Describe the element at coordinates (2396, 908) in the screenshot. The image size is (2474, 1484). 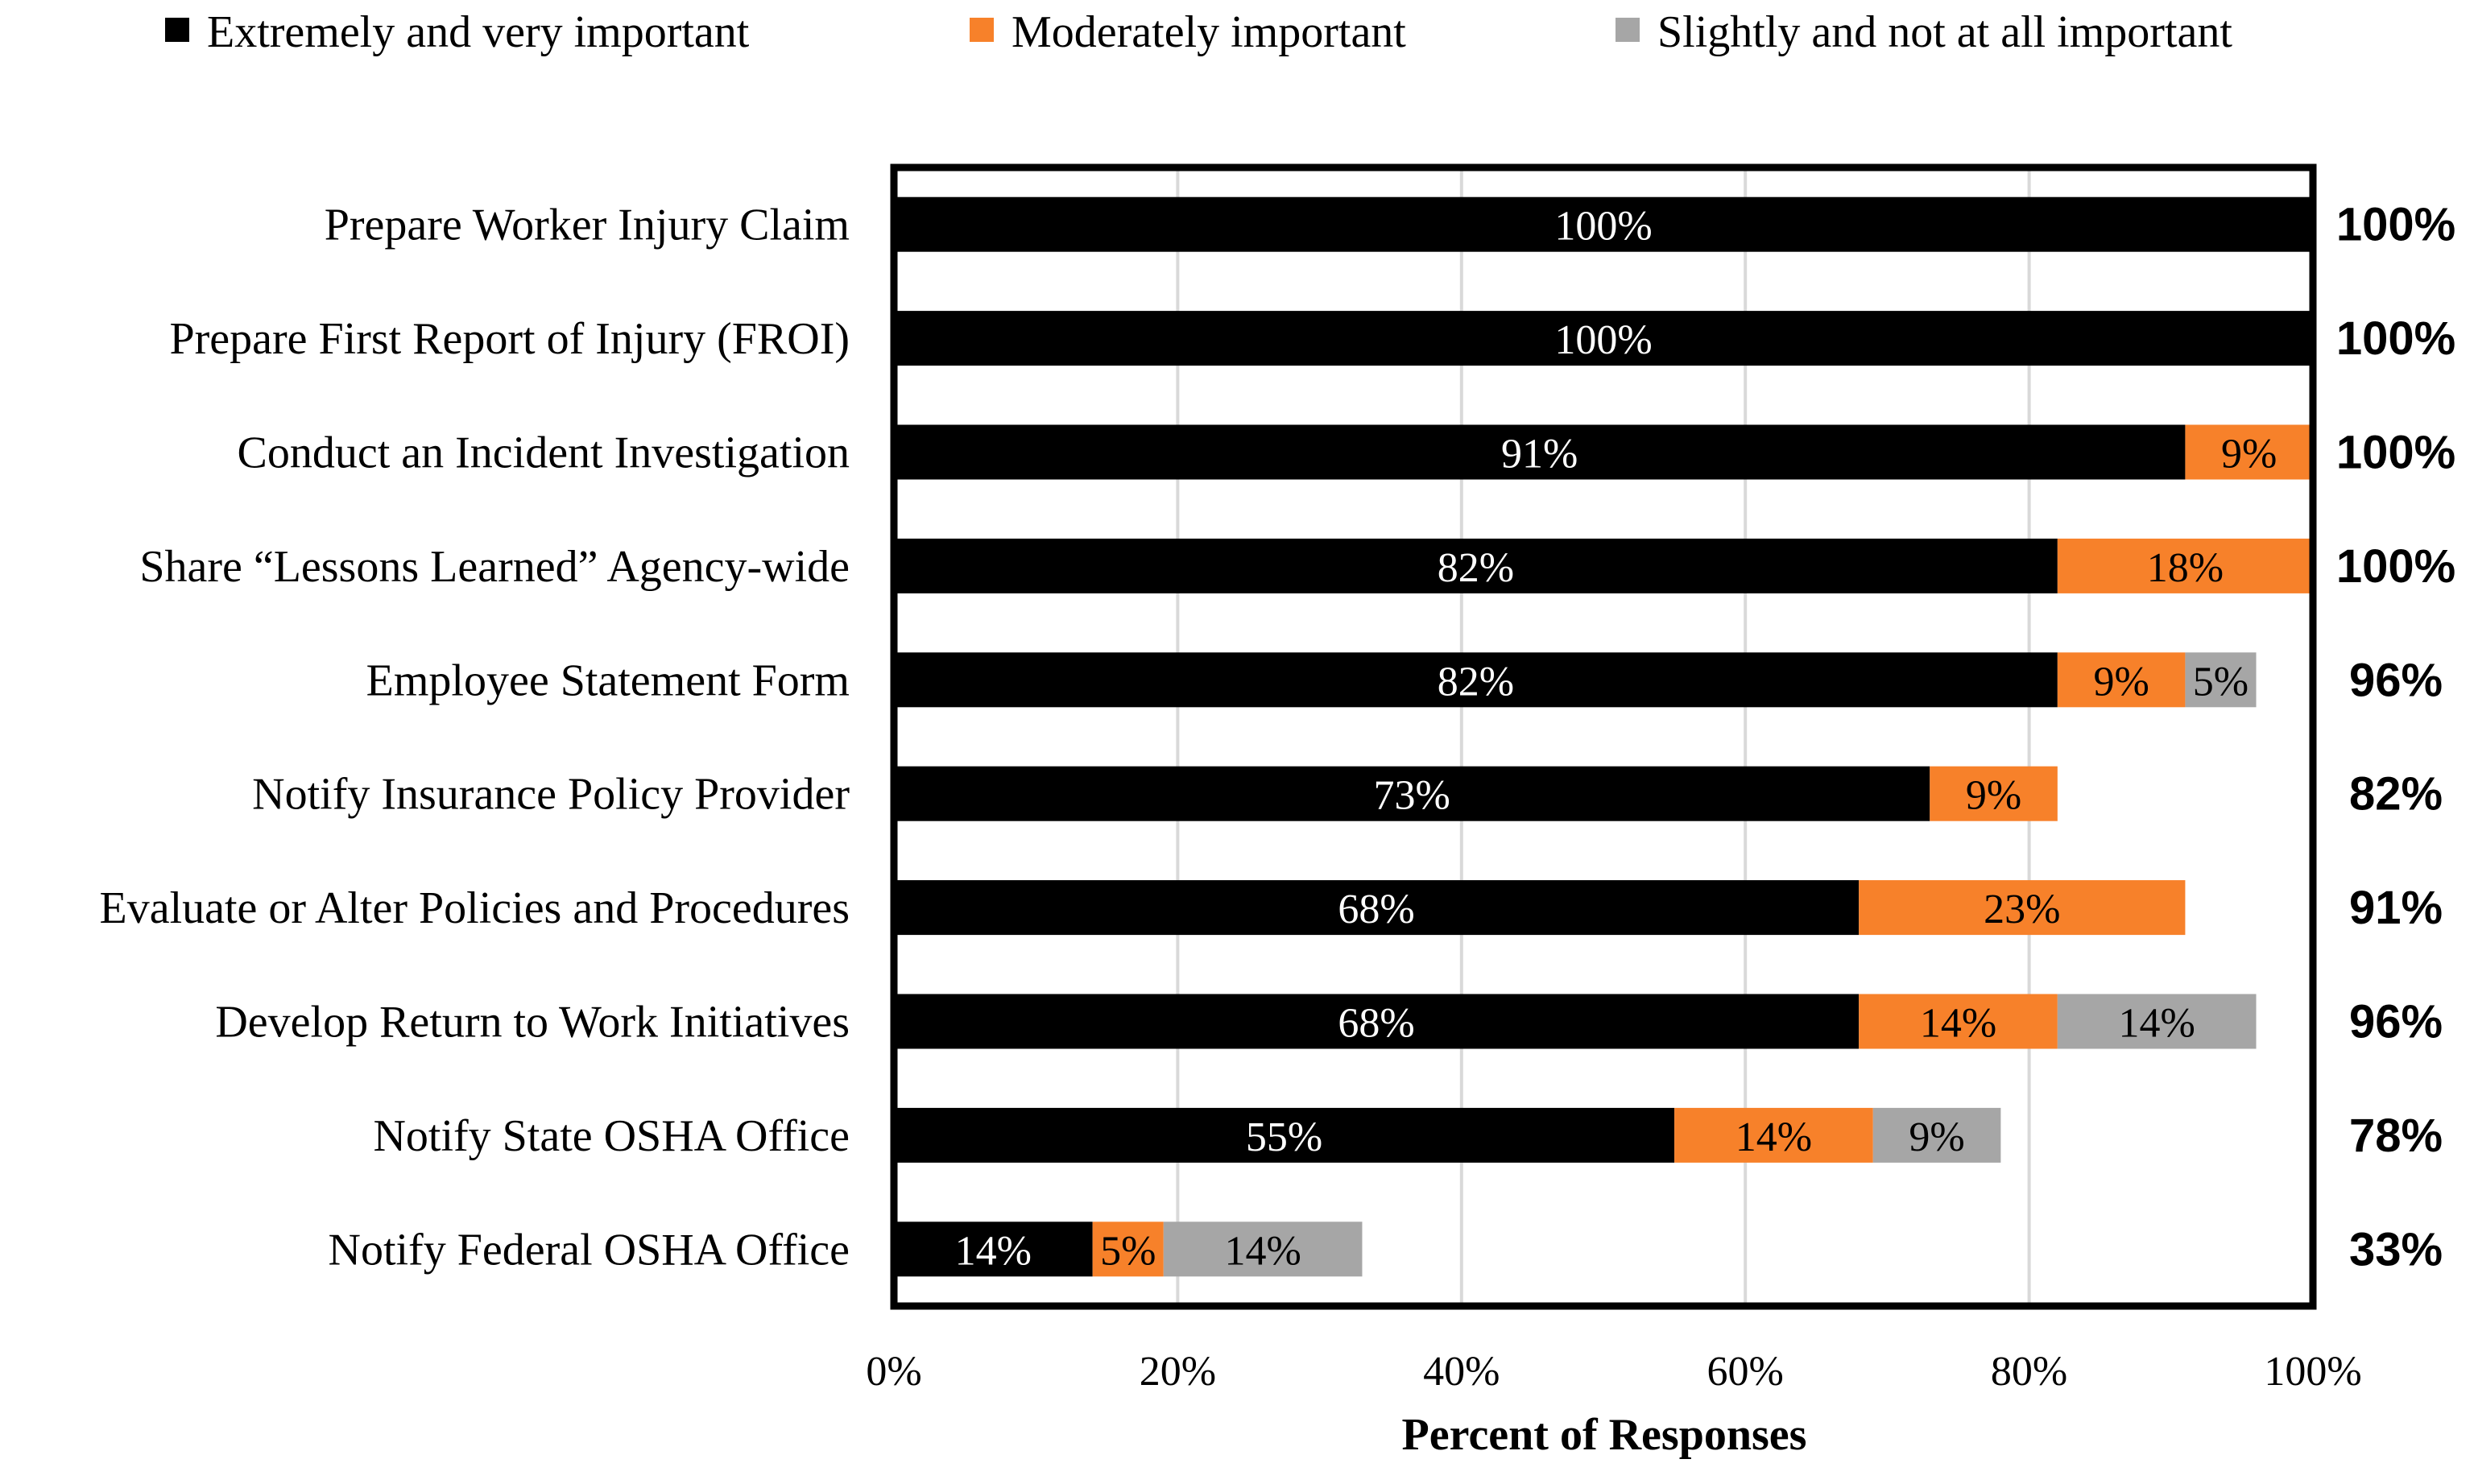
I see `total-label: 91%` at that location.